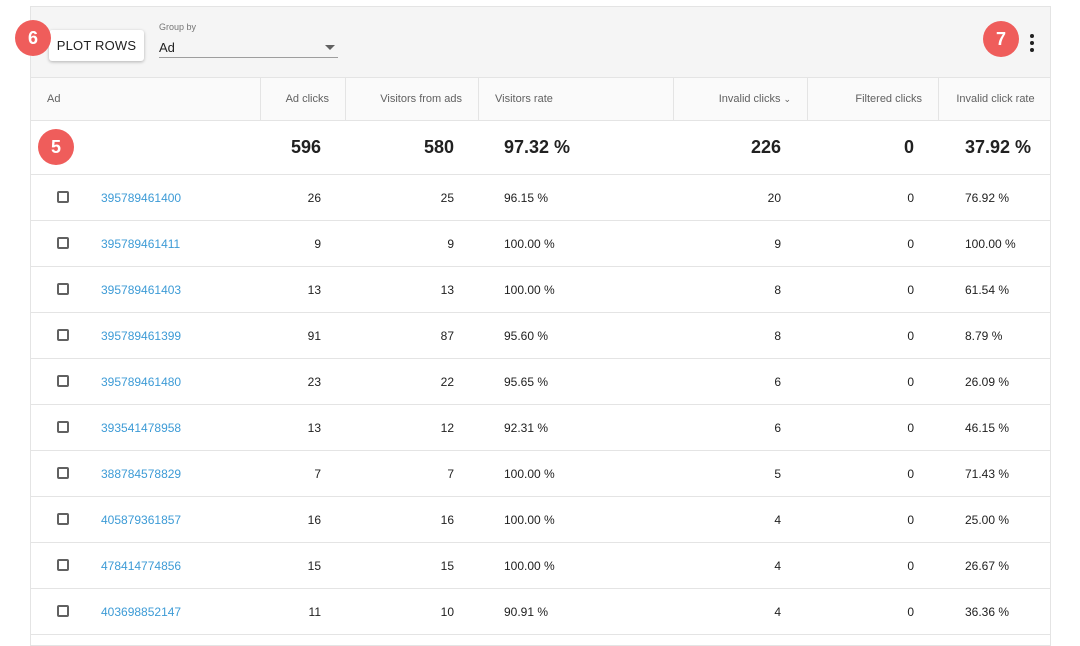  I want to click on cell-ad-clicks: 13, so click(314, 289).